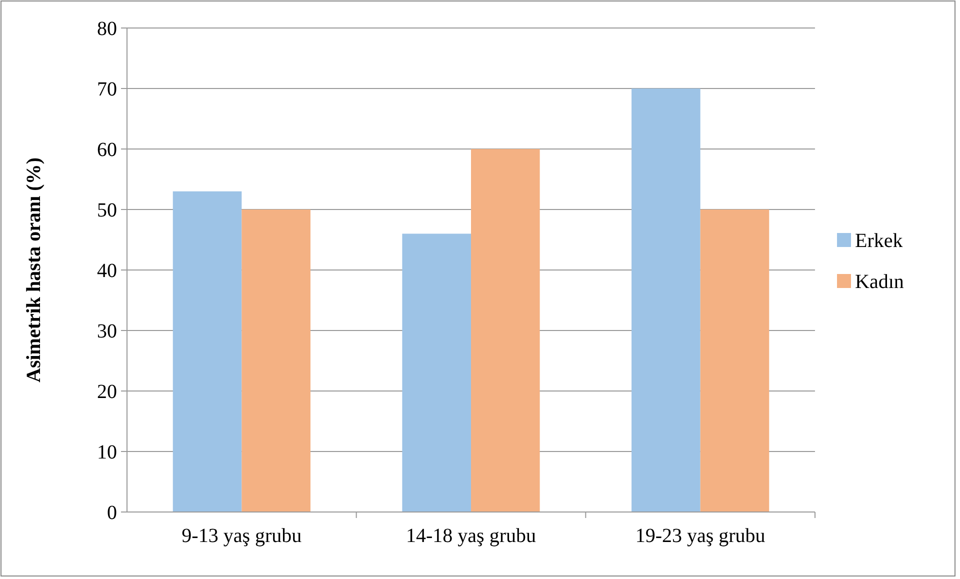 The image size is (960, 579). What do you see at coordinates (700, 536) in the screenshot?
I see `x-tick-label: 19-23 yaş grubu` at bounding box center [700, 536].